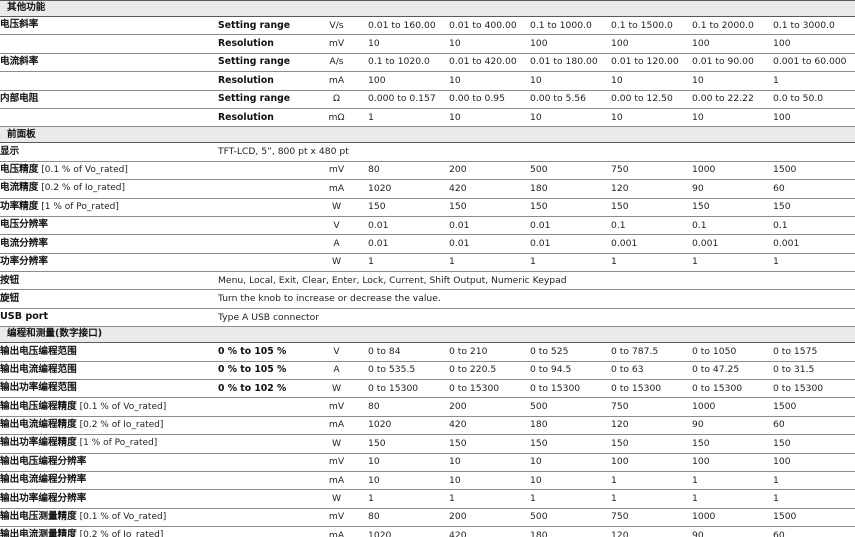  Describe the element at coordinates (570, 63) in the screenshot. I see `row-value: 0.01 to 180.00` at that location.